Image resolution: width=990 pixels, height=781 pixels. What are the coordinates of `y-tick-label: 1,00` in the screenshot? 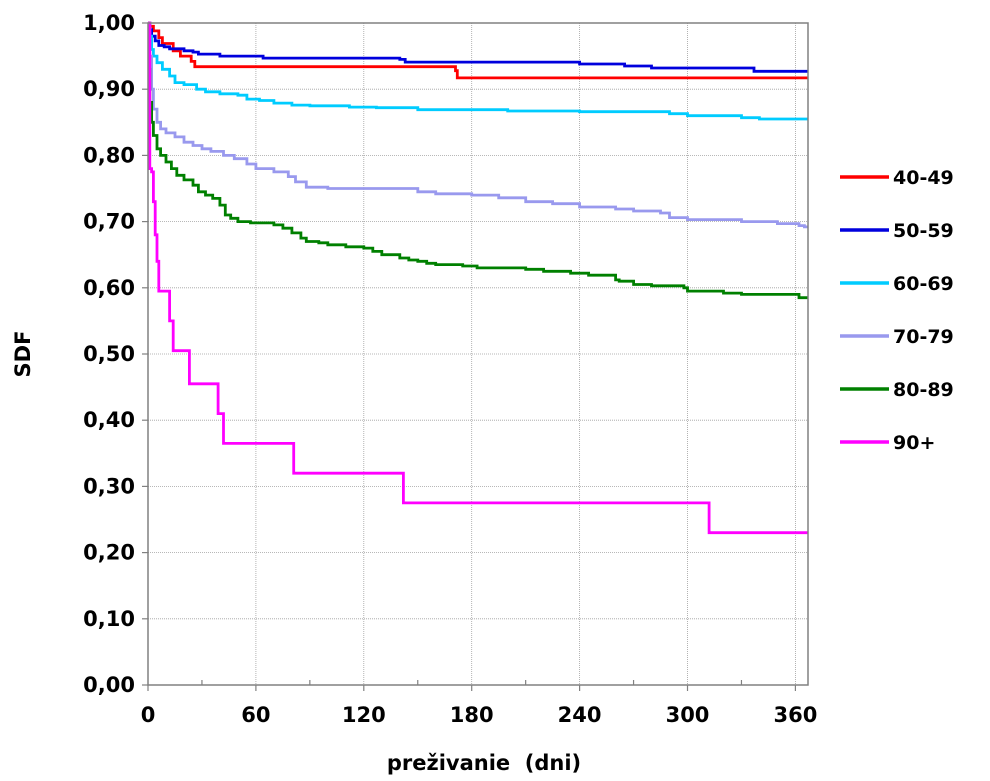 It's located at (109, 23).